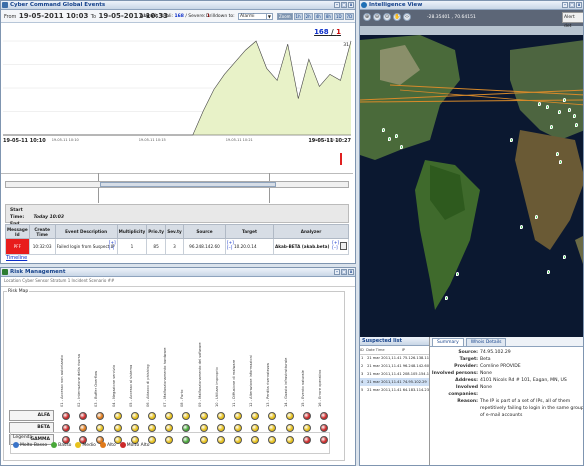 Image resolution: width=584 pixels, height=466 pixels. Describe the element at coordinates (328, 16) in the screenshot. I see `zoom-8h-button: 8h` at that location.